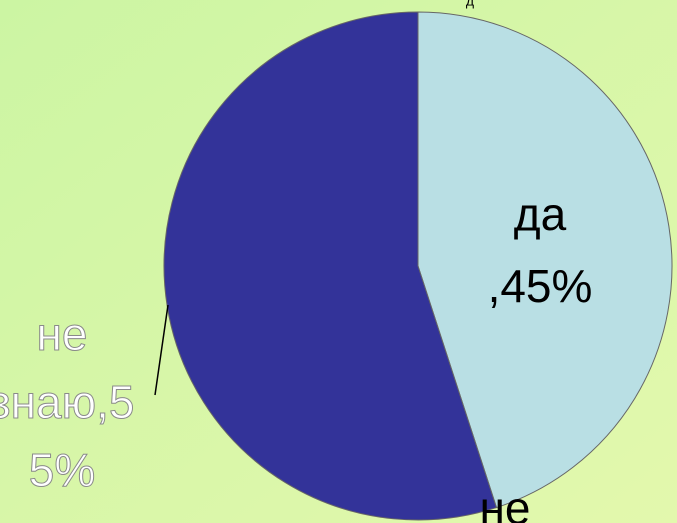 The width and height of the screenshot is (677, 523). What do you see at coordinates (62, 334) in the screenshot?
I see `data-label: не` at bounding box center [62, 334].